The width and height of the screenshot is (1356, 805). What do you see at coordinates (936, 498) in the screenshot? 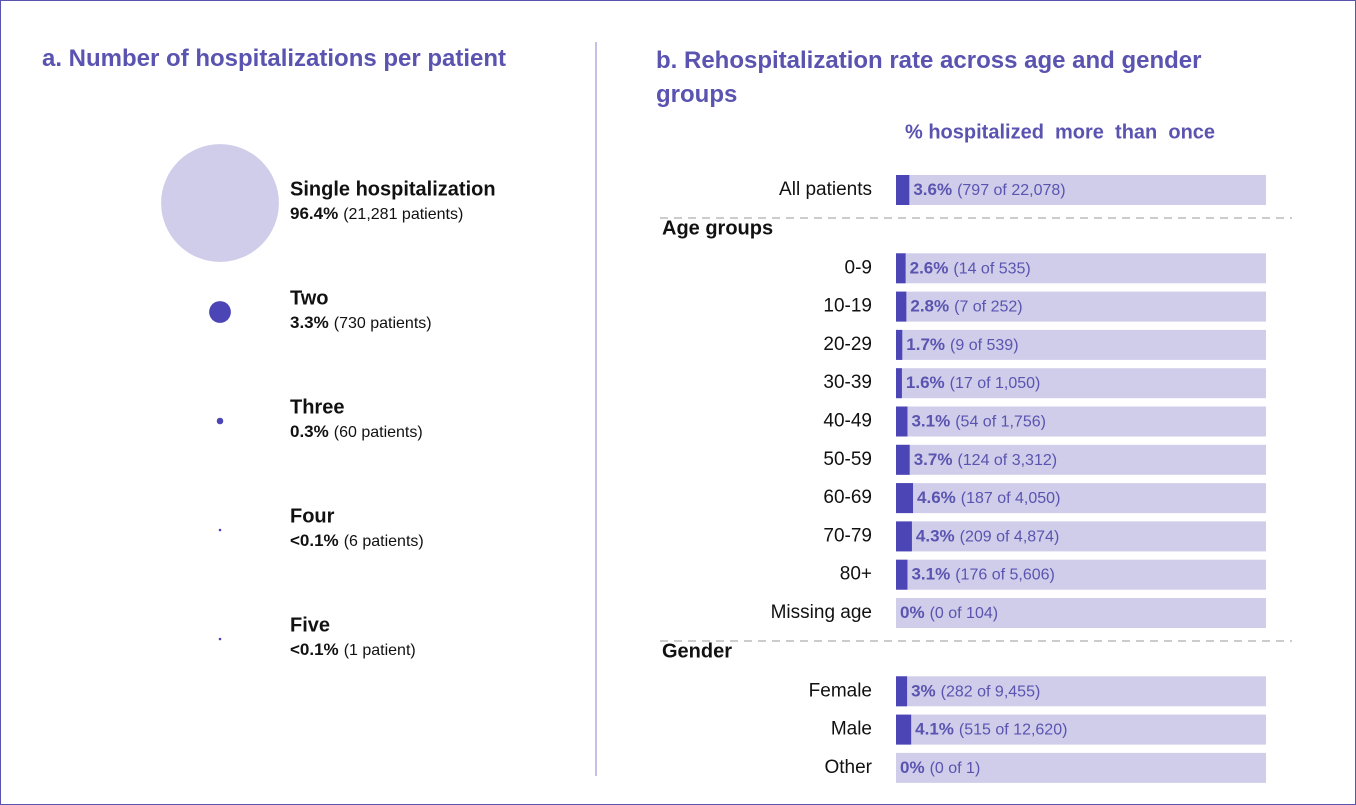
I see `value-label: 4.6%` at bounding box center [936, 498].